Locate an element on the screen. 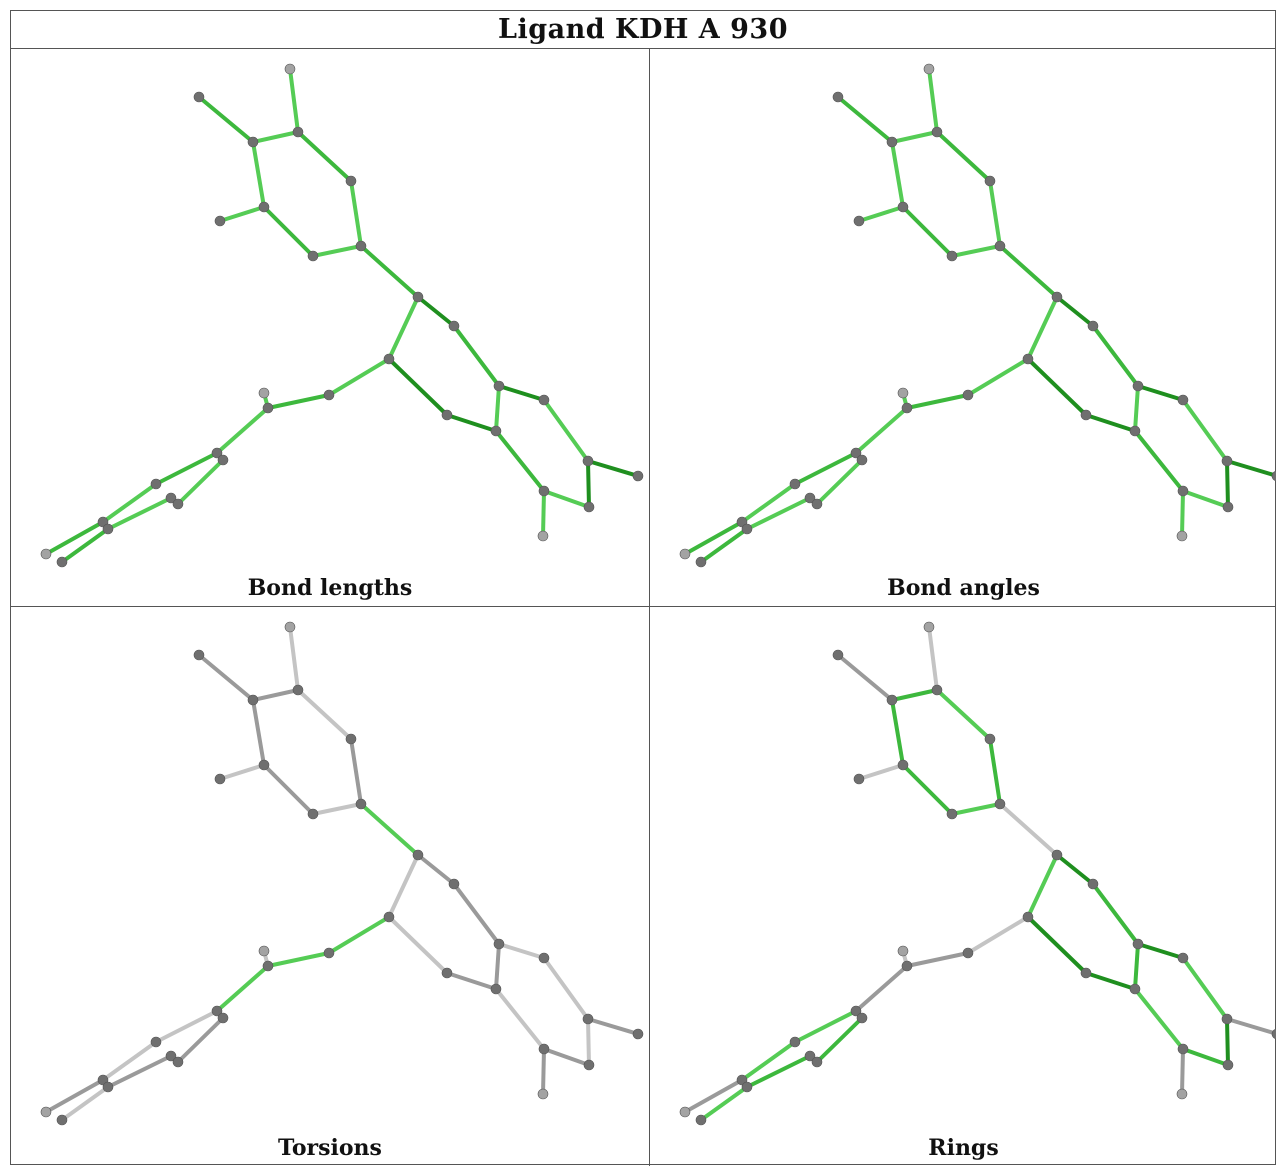  atom-a11 is located at coordinates (1093, 884).